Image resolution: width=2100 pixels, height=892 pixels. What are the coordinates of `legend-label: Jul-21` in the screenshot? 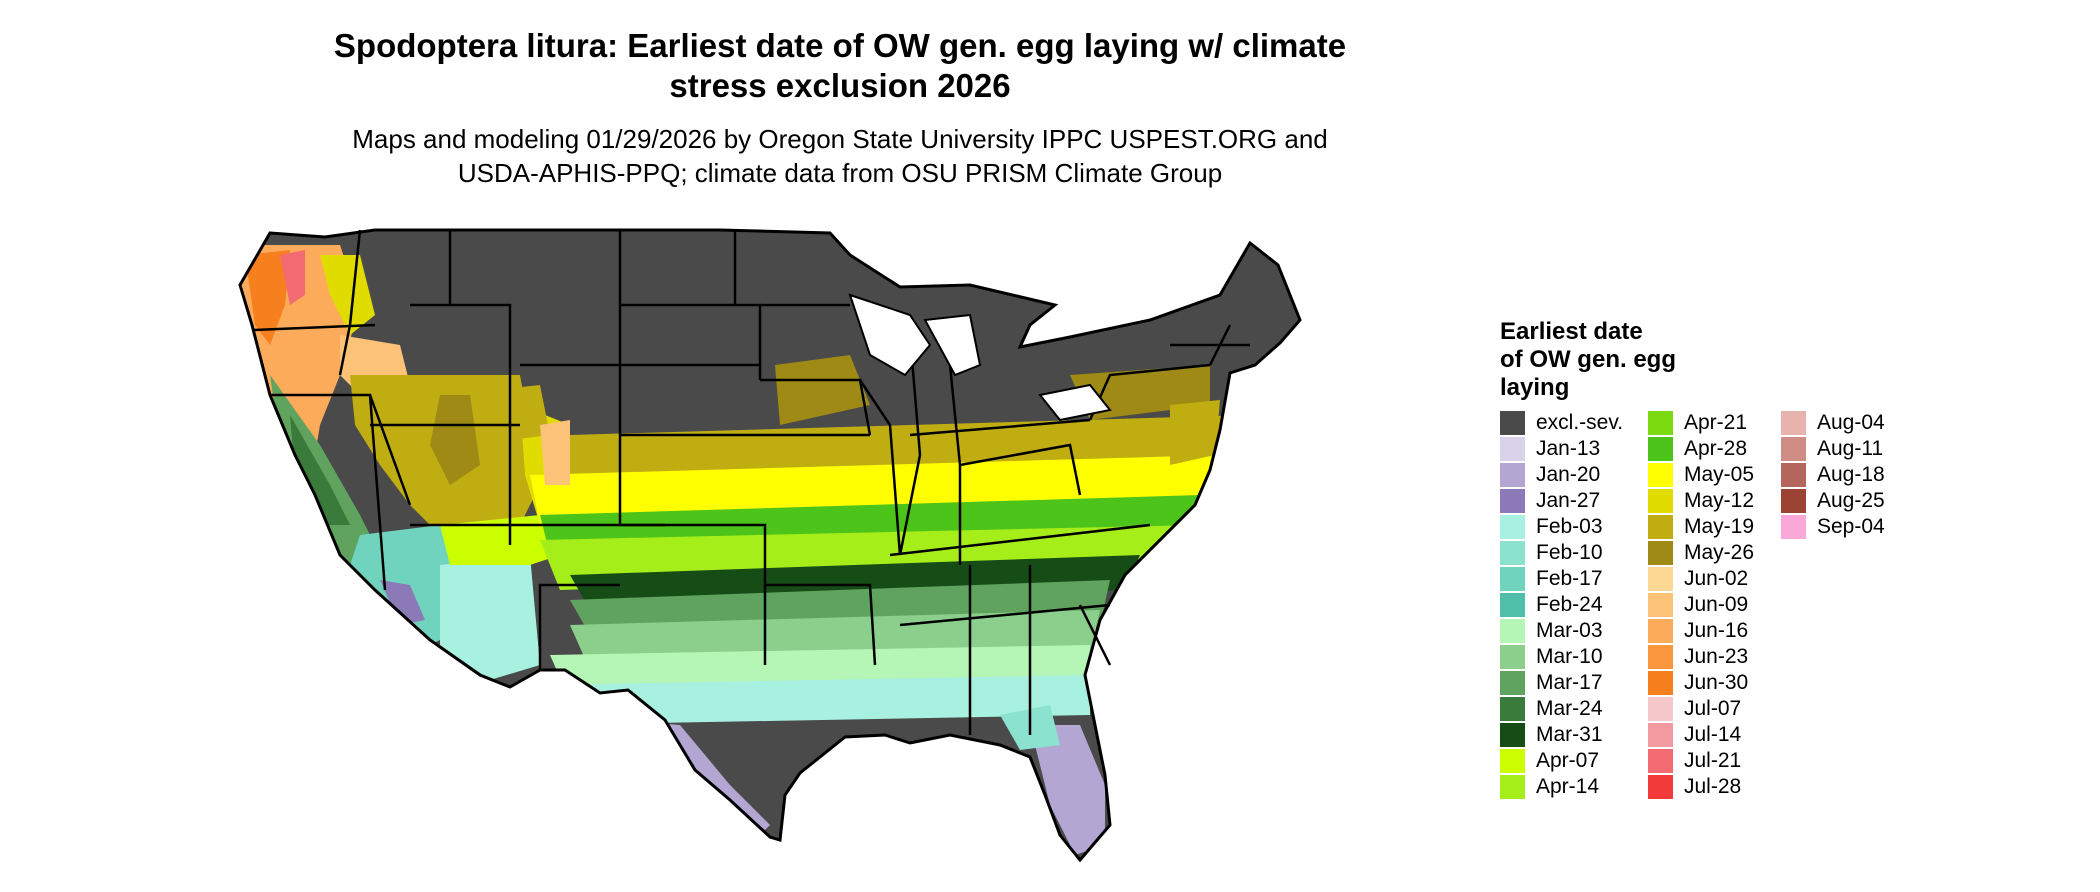 It's located at (1713, 760).